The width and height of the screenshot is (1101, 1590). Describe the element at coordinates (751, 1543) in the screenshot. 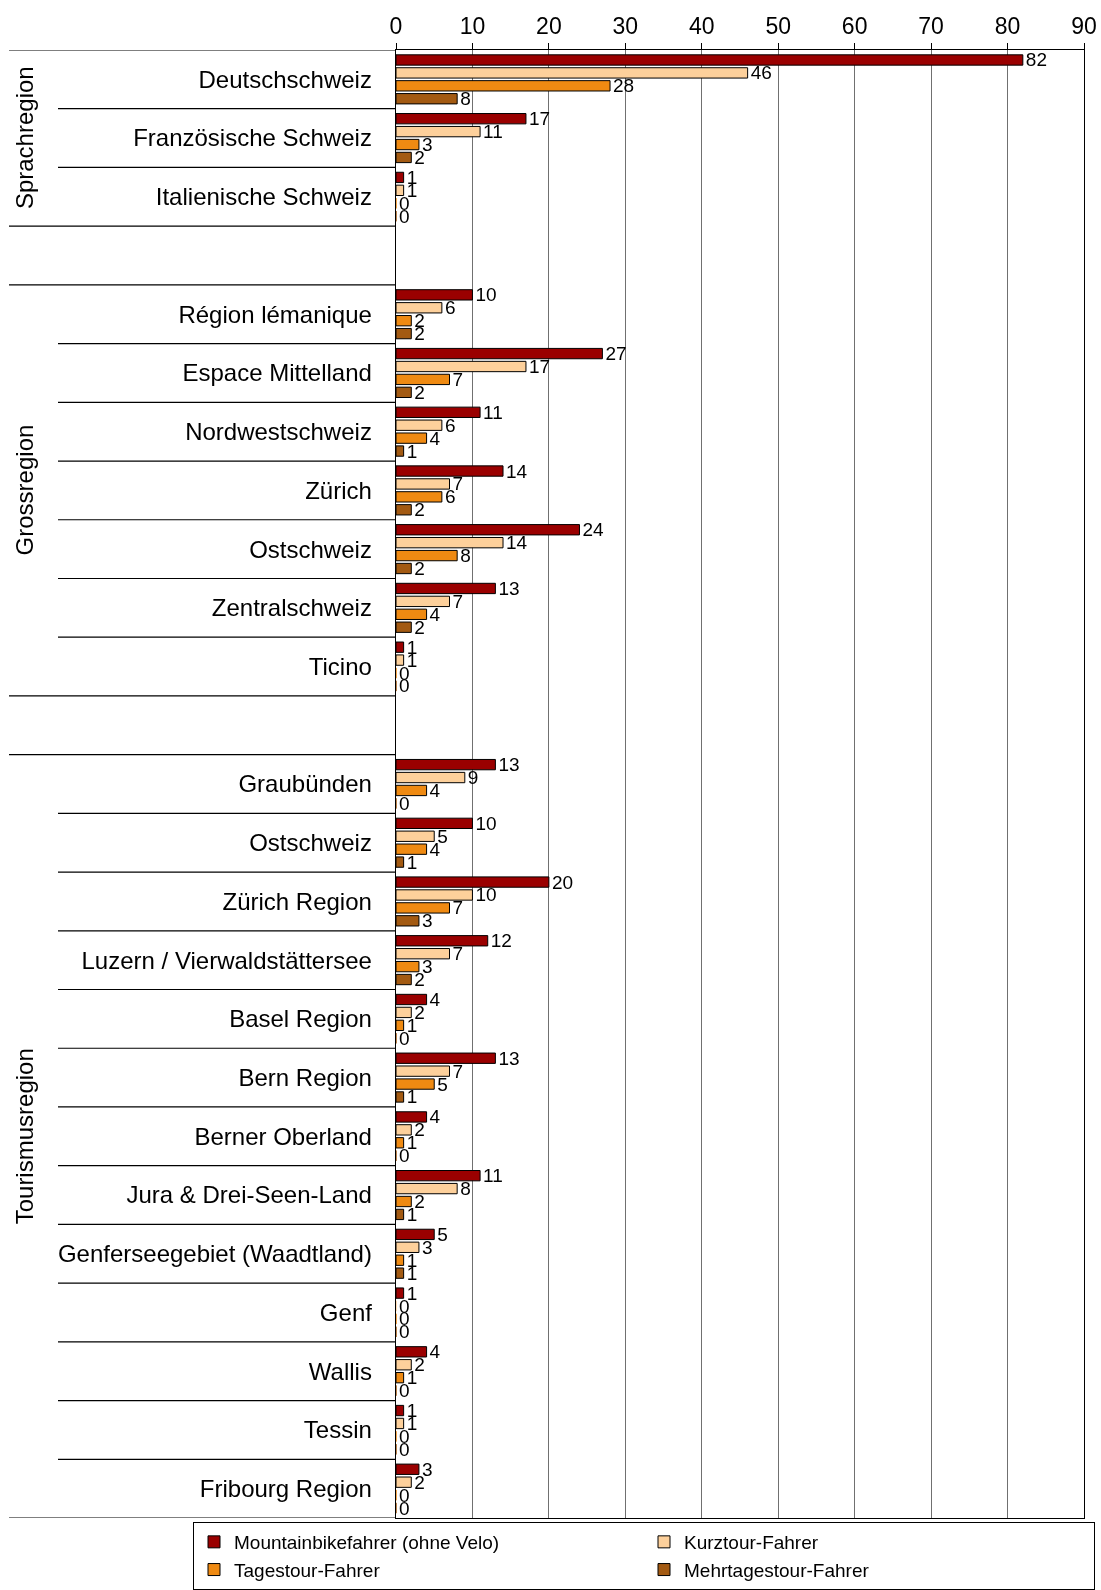

I see `legend-label: Kurztour-Fahrer` at that location.